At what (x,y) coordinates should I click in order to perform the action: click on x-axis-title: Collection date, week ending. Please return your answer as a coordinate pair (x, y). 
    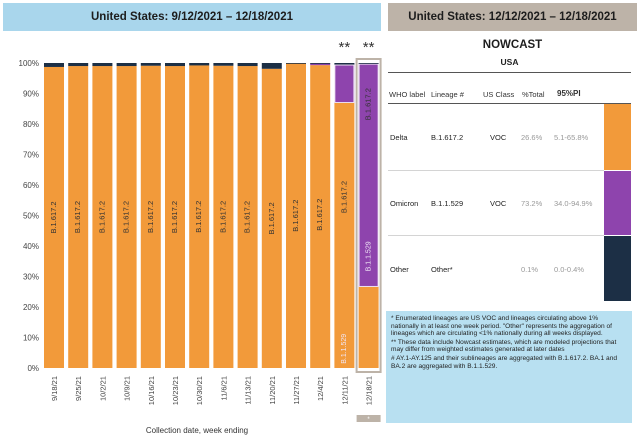
    Looking at the image, I should click on (197, 430).